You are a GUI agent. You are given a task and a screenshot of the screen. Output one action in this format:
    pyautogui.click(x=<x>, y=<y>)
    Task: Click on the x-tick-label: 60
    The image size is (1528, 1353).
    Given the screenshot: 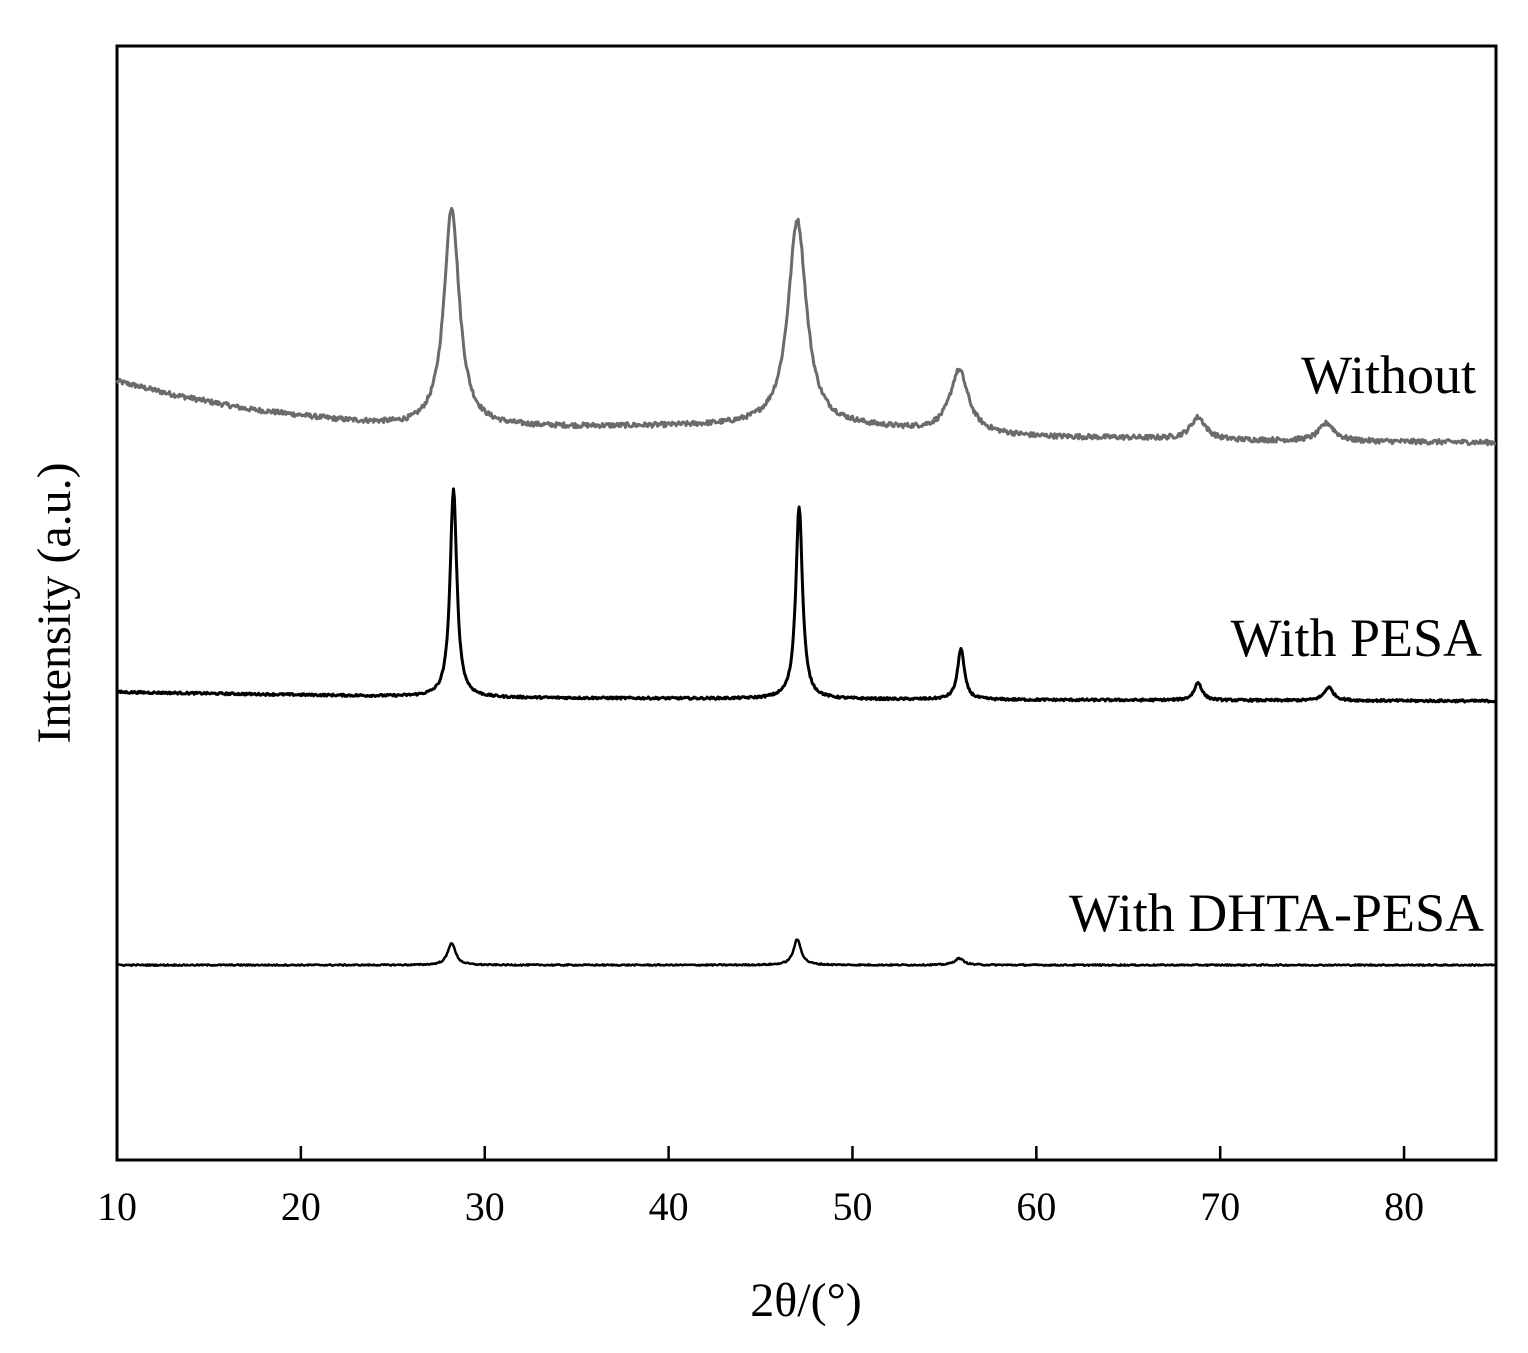 What is the action you would take?
    pyautogui.click(x=1036, y=1206)
    